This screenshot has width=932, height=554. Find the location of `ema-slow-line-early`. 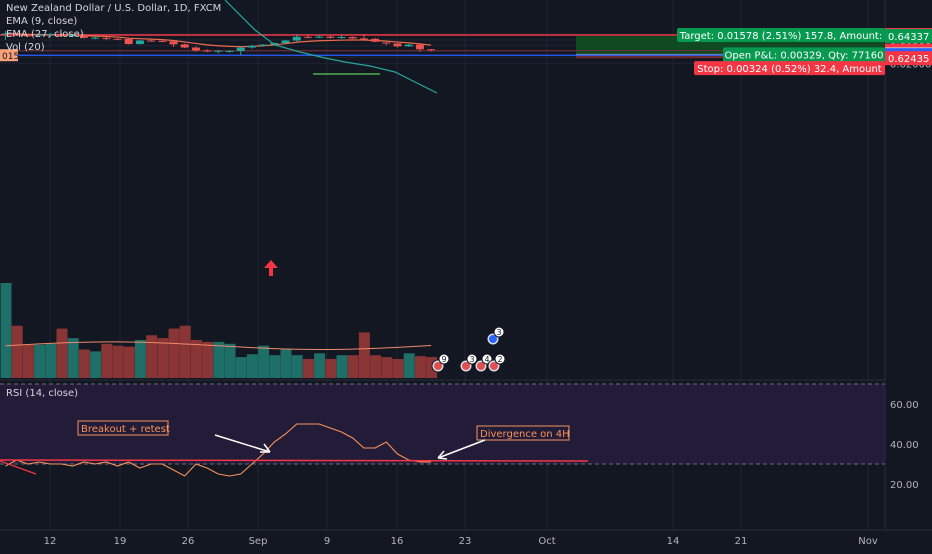

ema-slow-line-early is located at coordinates (285, 31).